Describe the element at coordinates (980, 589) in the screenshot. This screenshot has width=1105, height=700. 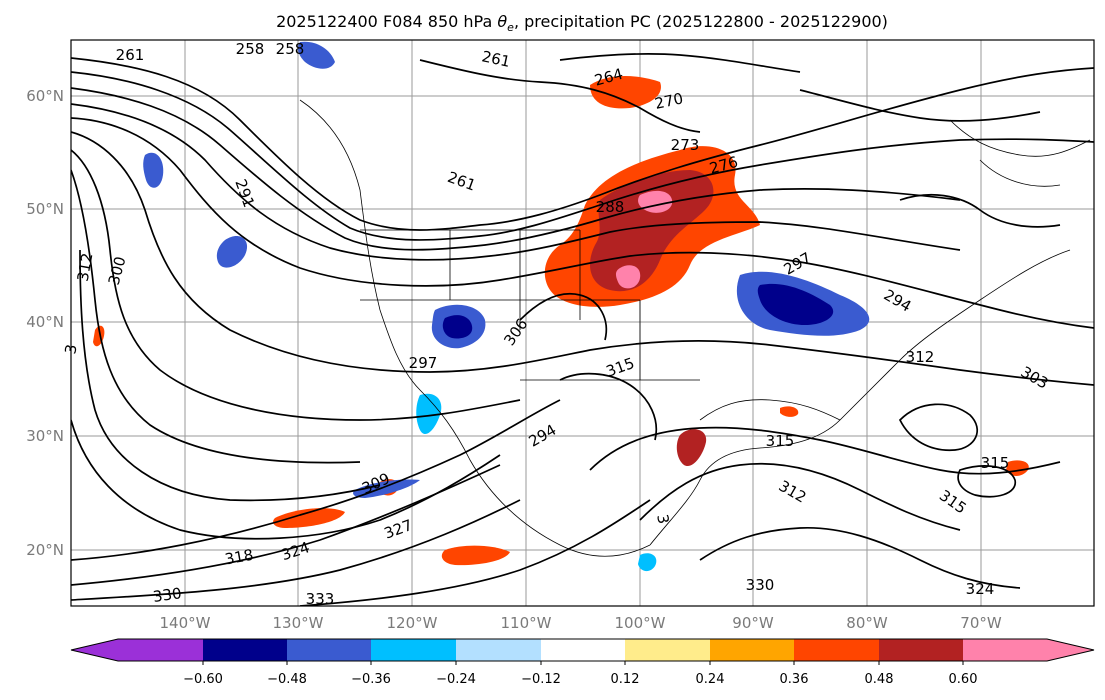
I see `contour-label: 324` at that location.